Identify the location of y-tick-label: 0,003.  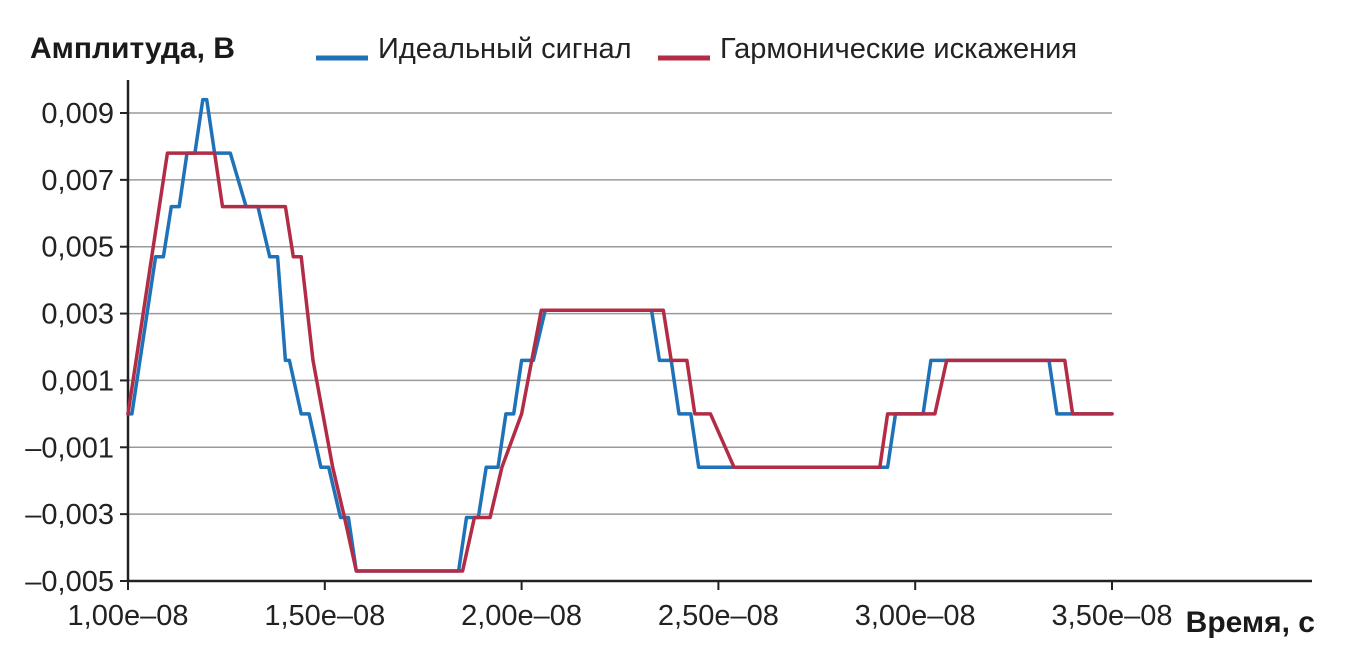
(77, 315).